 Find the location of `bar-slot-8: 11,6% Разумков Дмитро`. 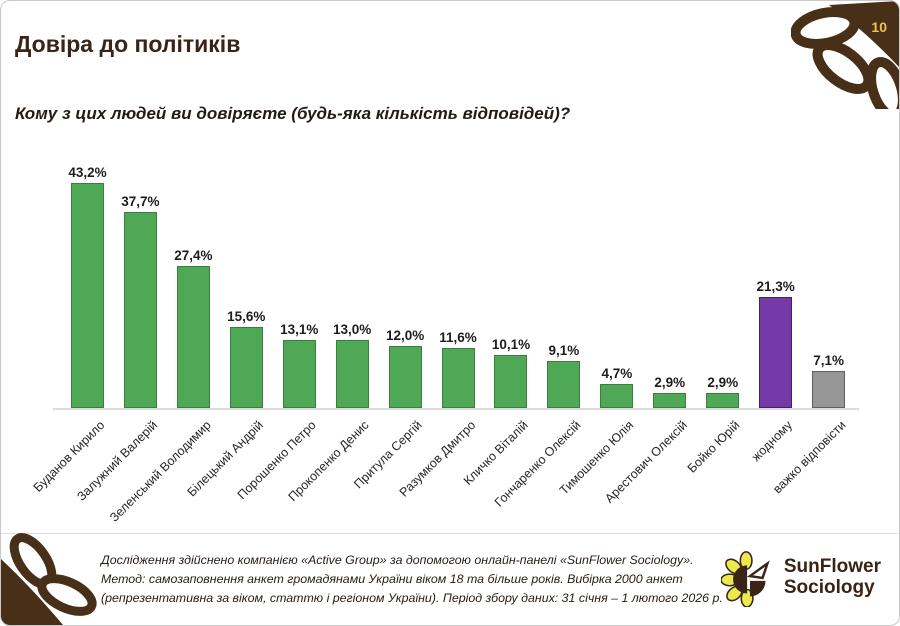

bar-slot-8: 11,6% Разумков Дмитро is located at coordinates (440, 323).